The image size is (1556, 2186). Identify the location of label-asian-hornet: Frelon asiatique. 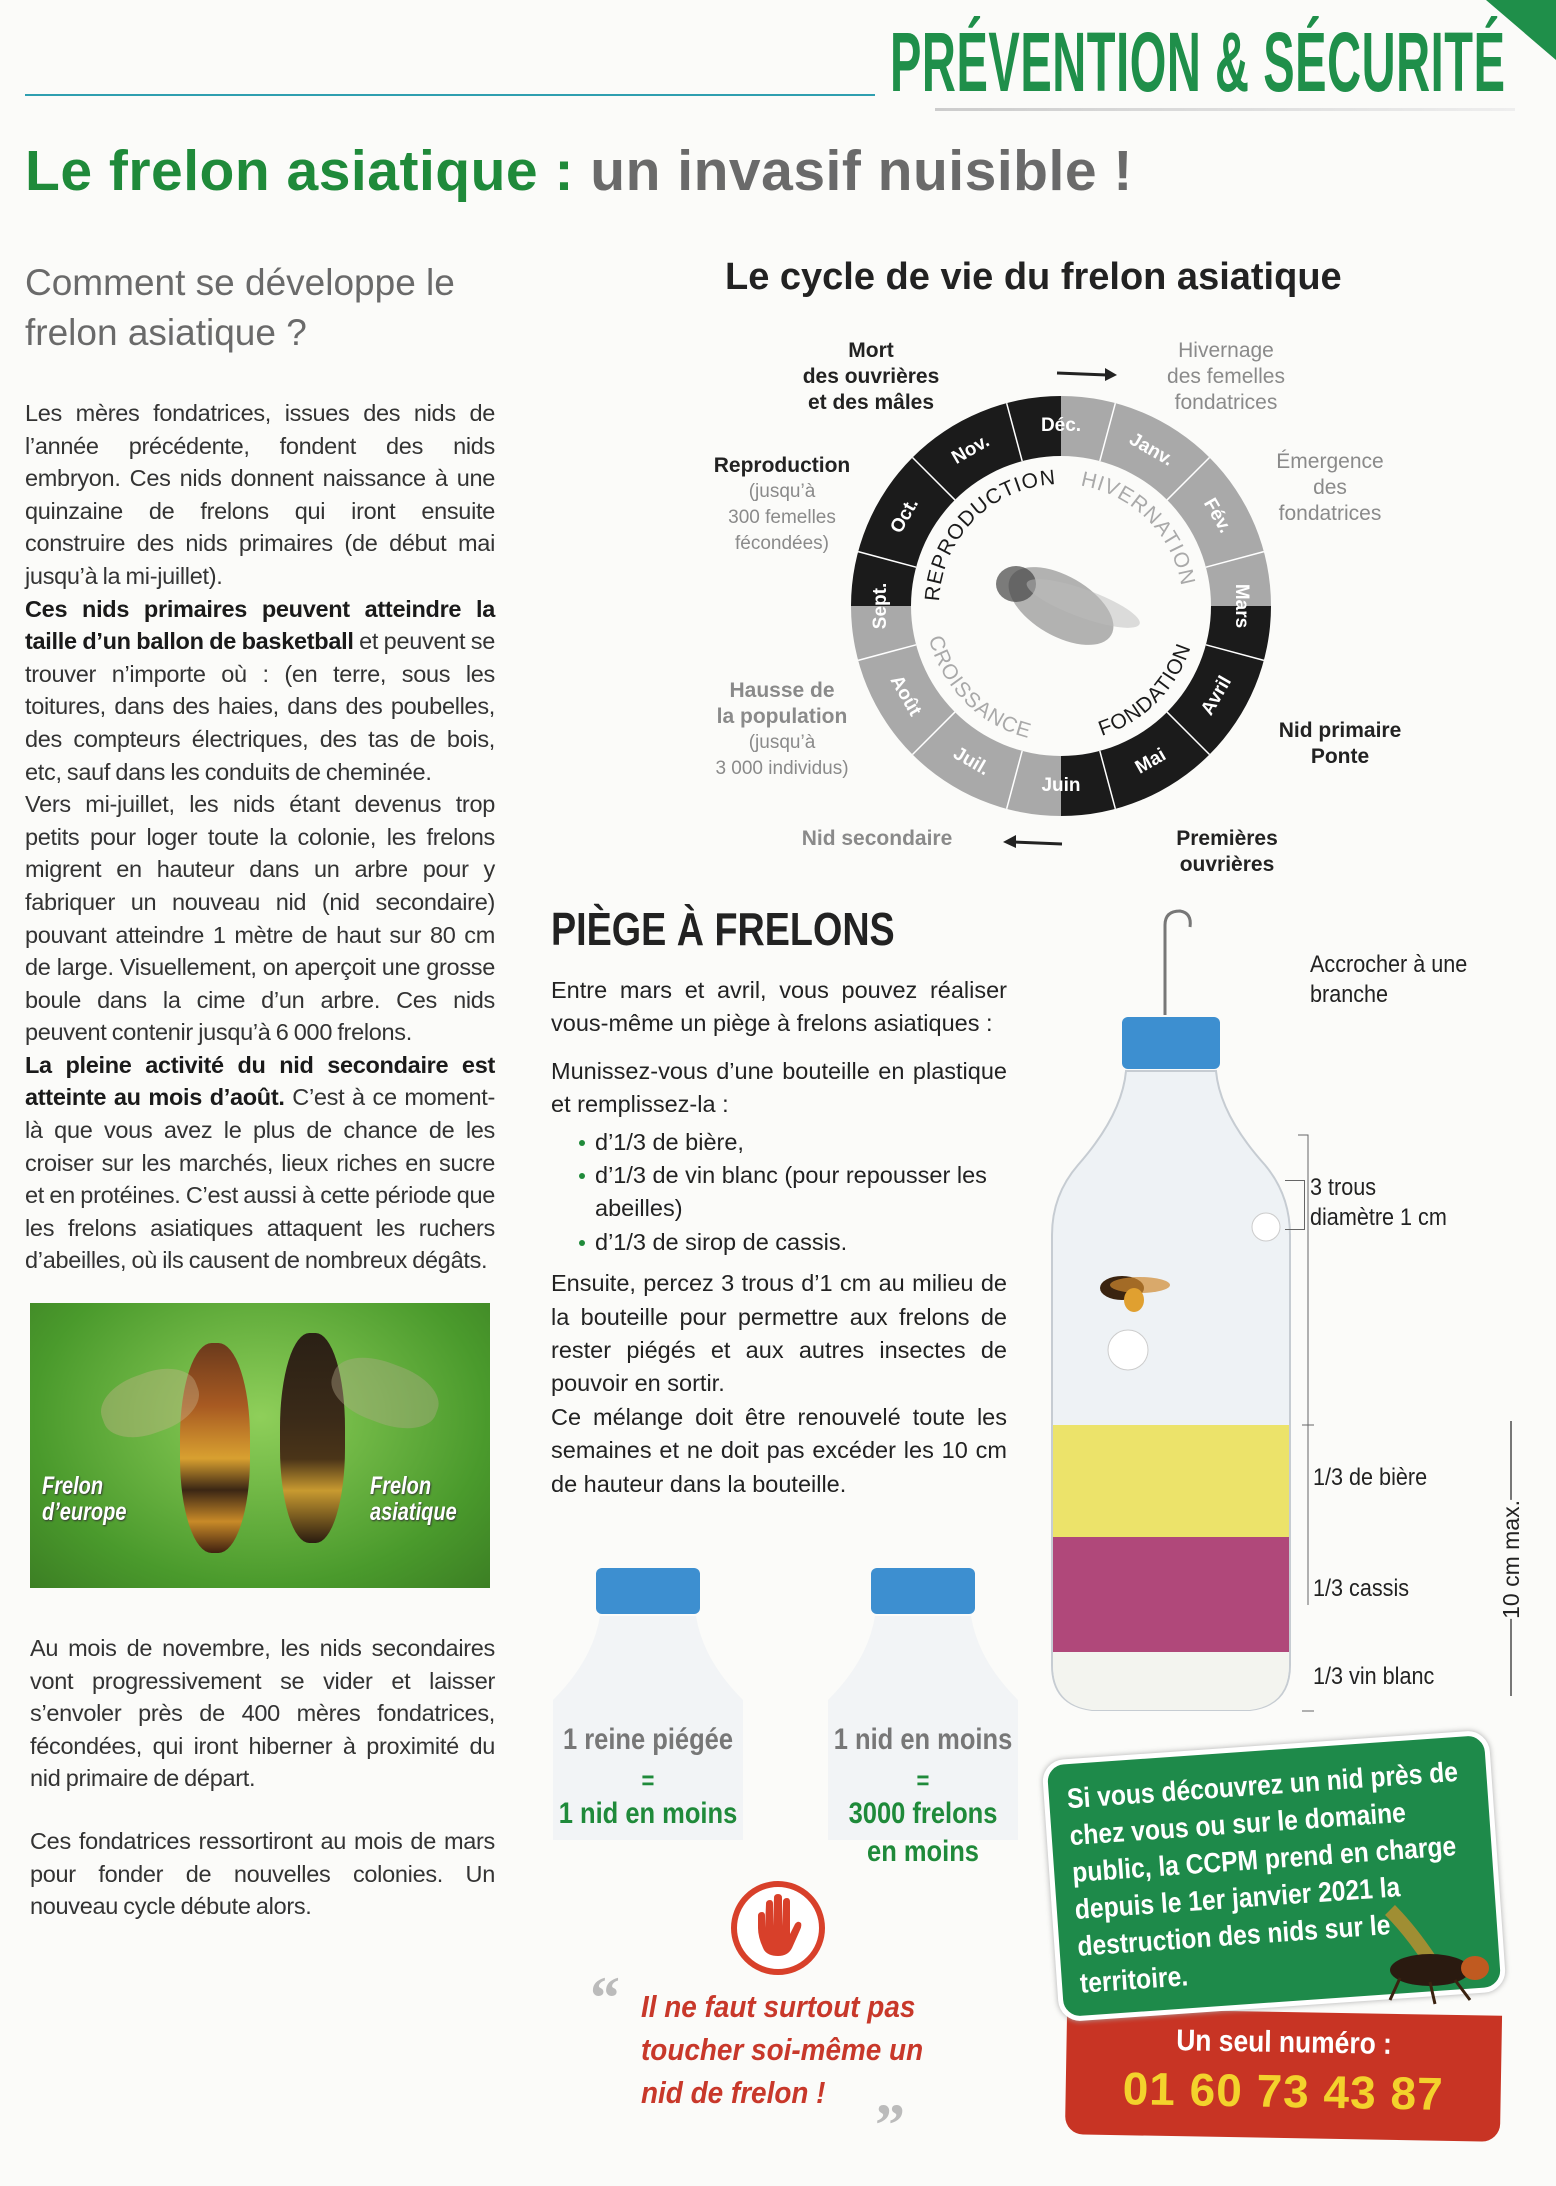
(413, 1499).